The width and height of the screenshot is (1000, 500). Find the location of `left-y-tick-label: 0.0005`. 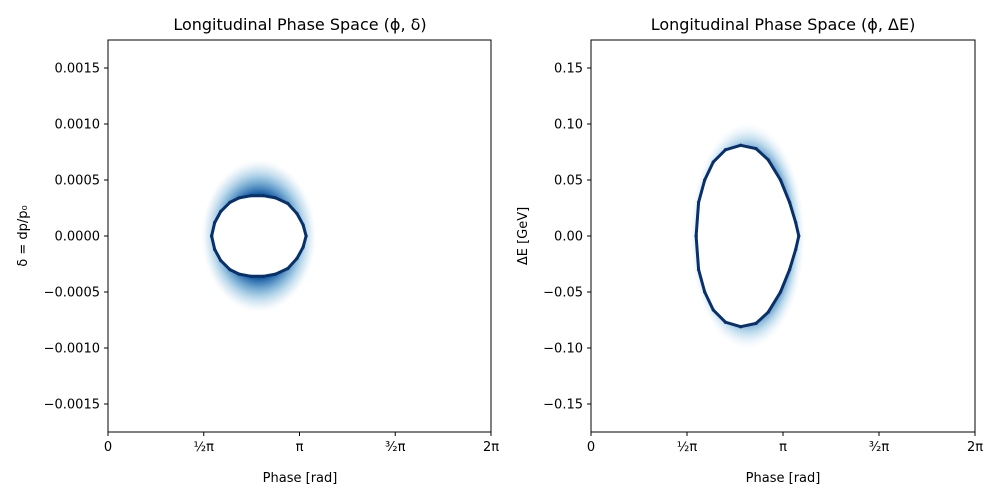

left-y-tick-label: 0.0005 is located at coordinates (78, 181).